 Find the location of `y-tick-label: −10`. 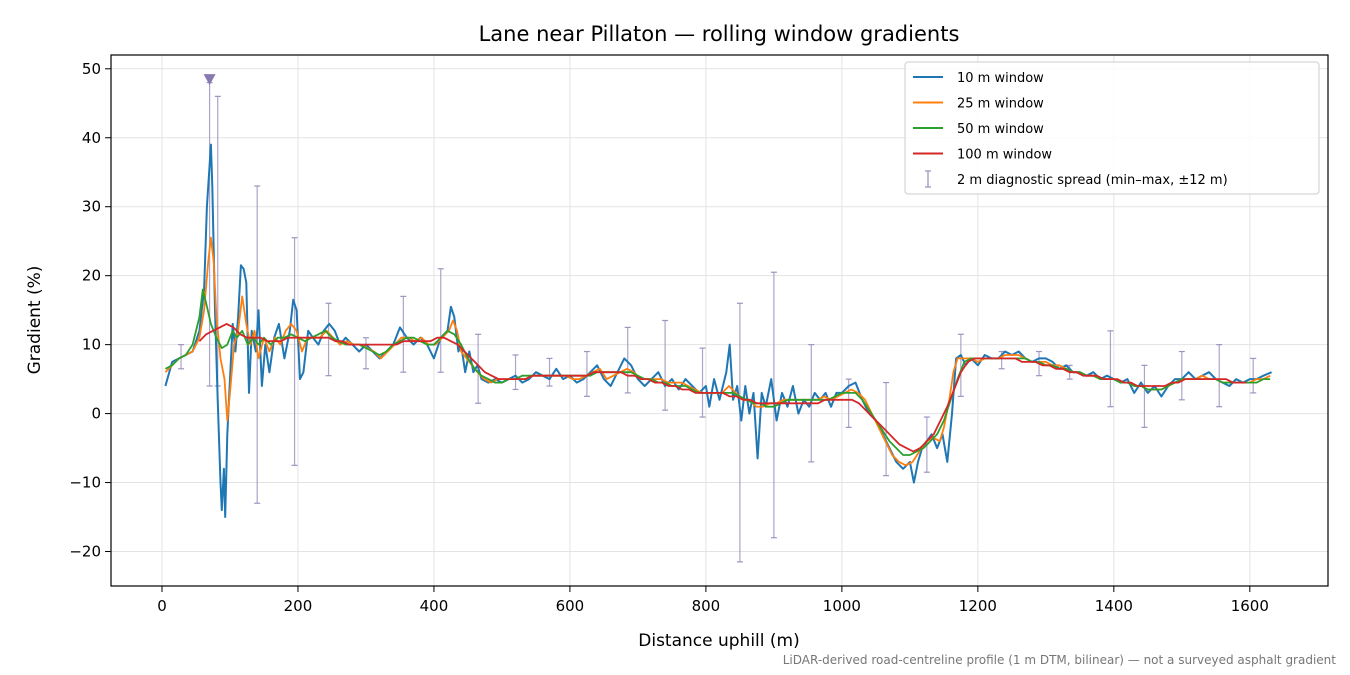

y-tick-label: −10 is located at coordinates (85, 483).